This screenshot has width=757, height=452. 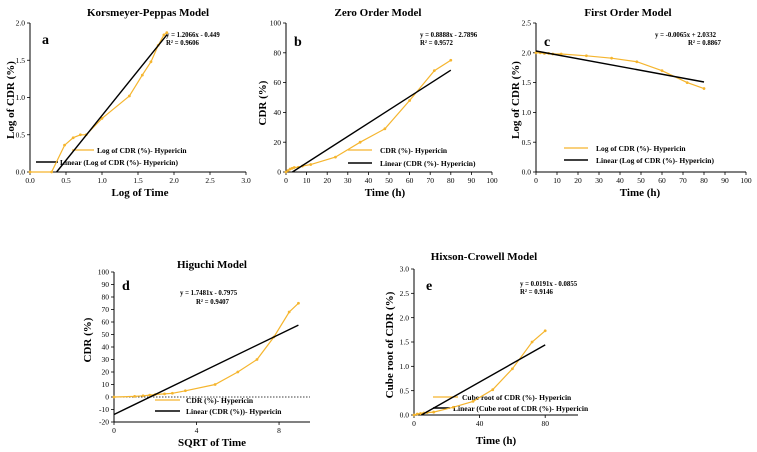 What do you see at coordinates (405, 342) in the screenshot?
I see `panel-e-y-tick-label: 1.5` at bounding box center [405, 342].